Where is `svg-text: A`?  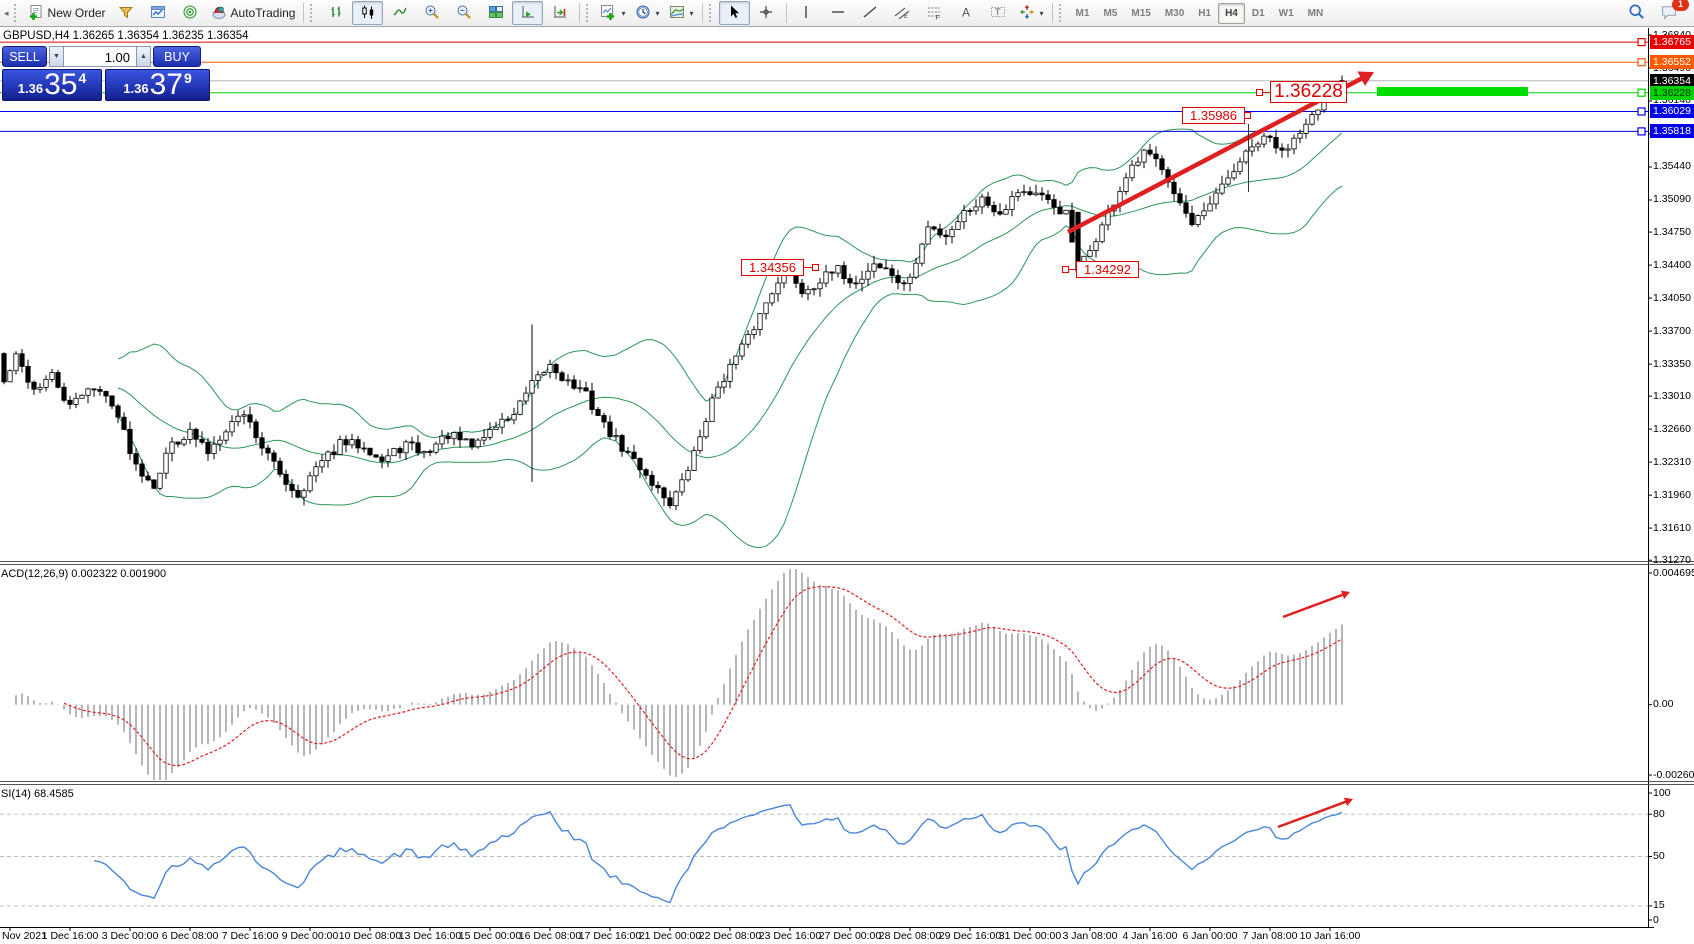 svg-text: A is located at coordinates (966, 12).